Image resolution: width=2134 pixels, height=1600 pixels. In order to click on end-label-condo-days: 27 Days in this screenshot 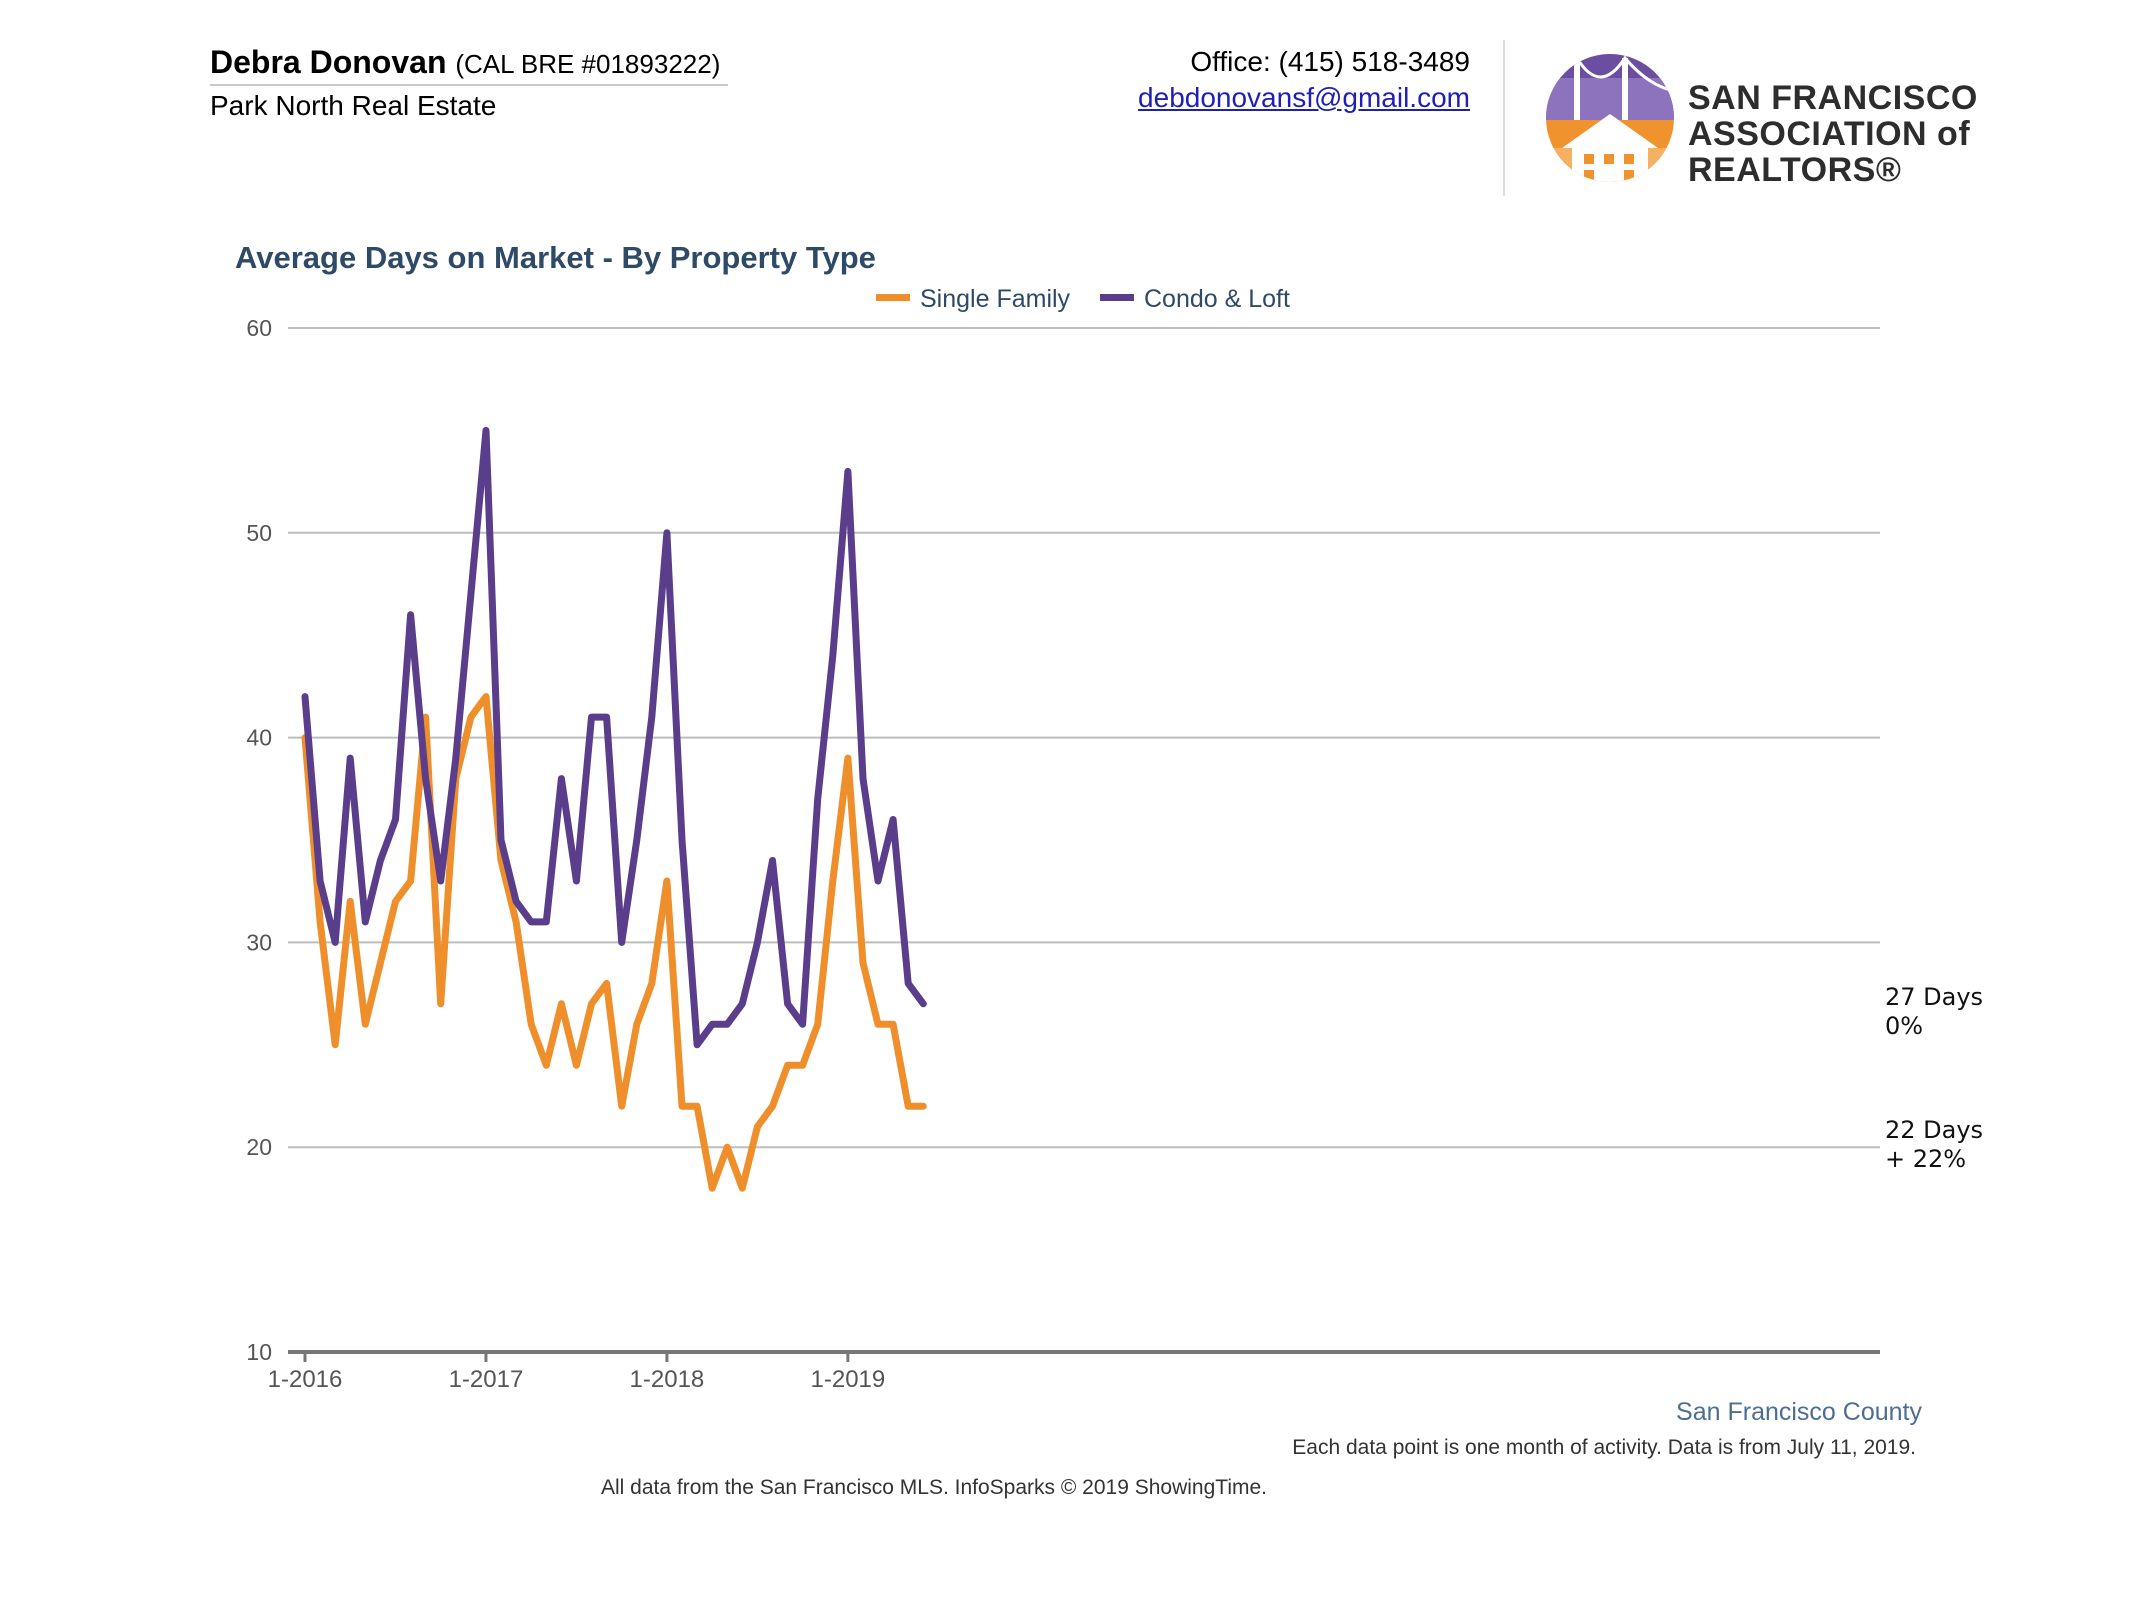, I will do `click(1934, 997)`.